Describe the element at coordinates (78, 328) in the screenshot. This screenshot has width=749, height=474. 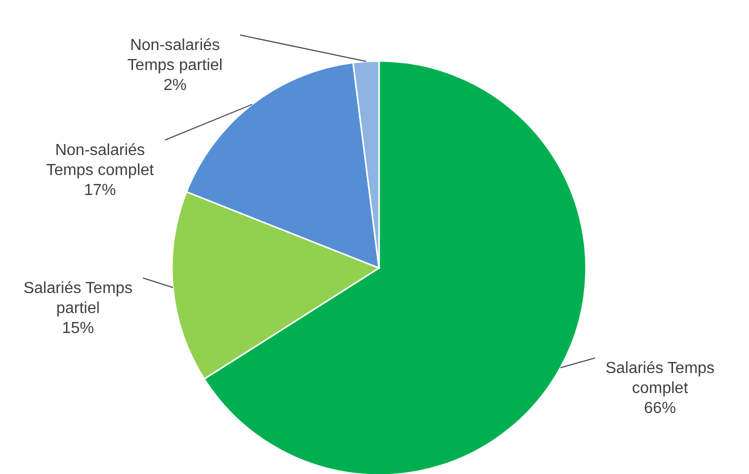
I see `data-label: 15%` at that location.